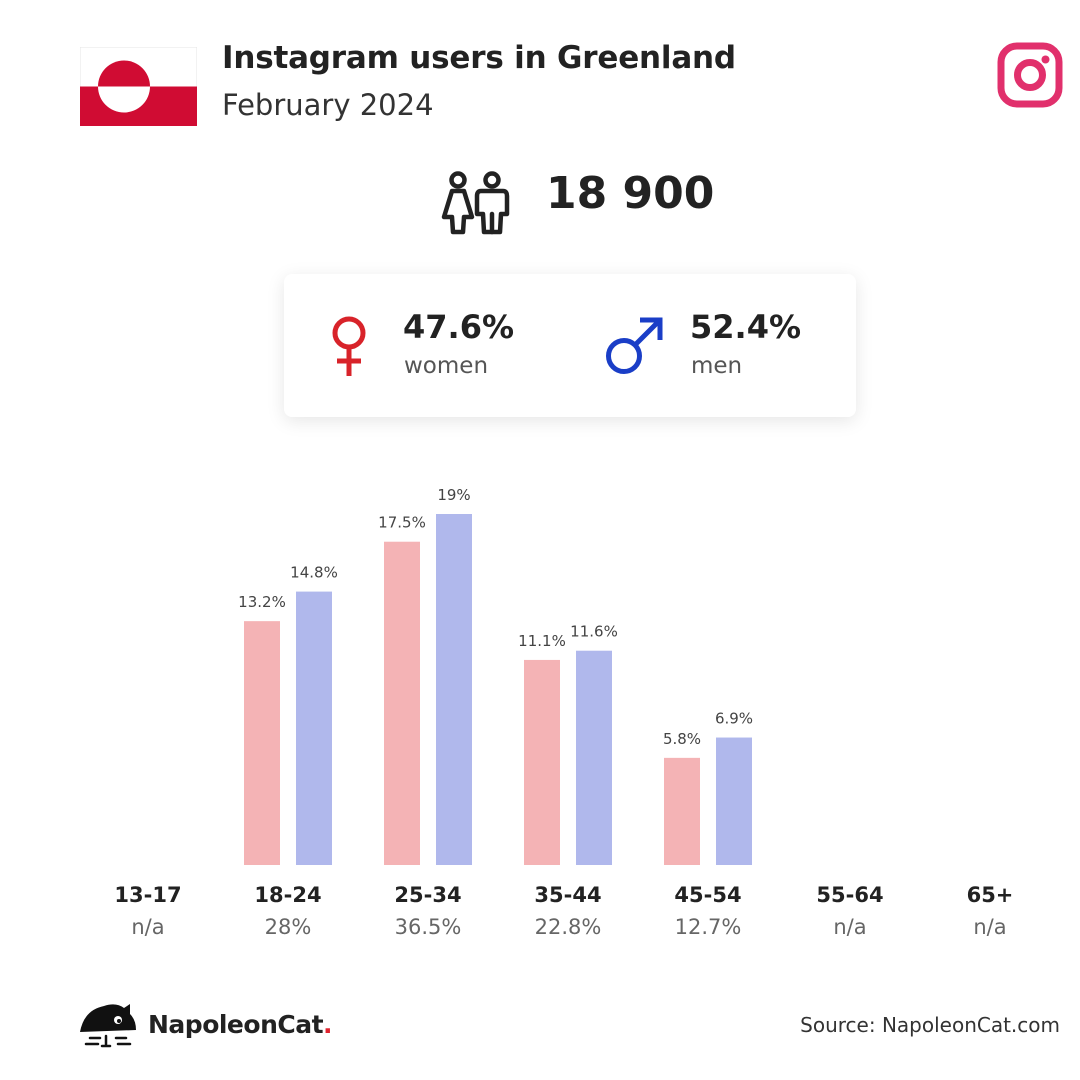 The image size is (1080, 1080). I want to click on age-group-55-64: 55-64 n/a, so click(850, 911).